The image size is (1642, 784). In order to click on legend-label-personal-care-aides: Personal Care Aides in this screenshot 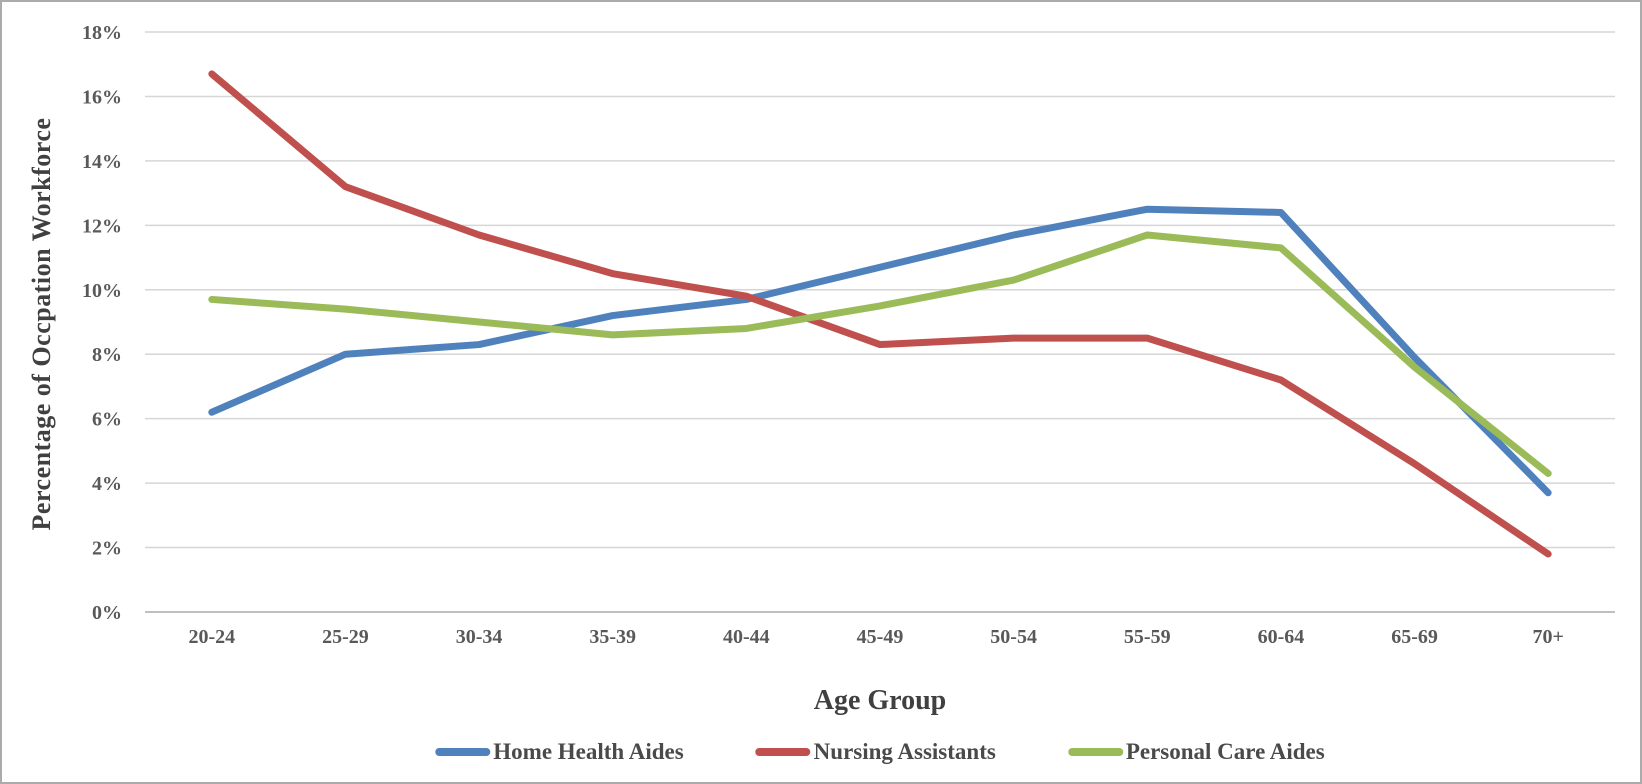, I will do `click(1225, 751)`.